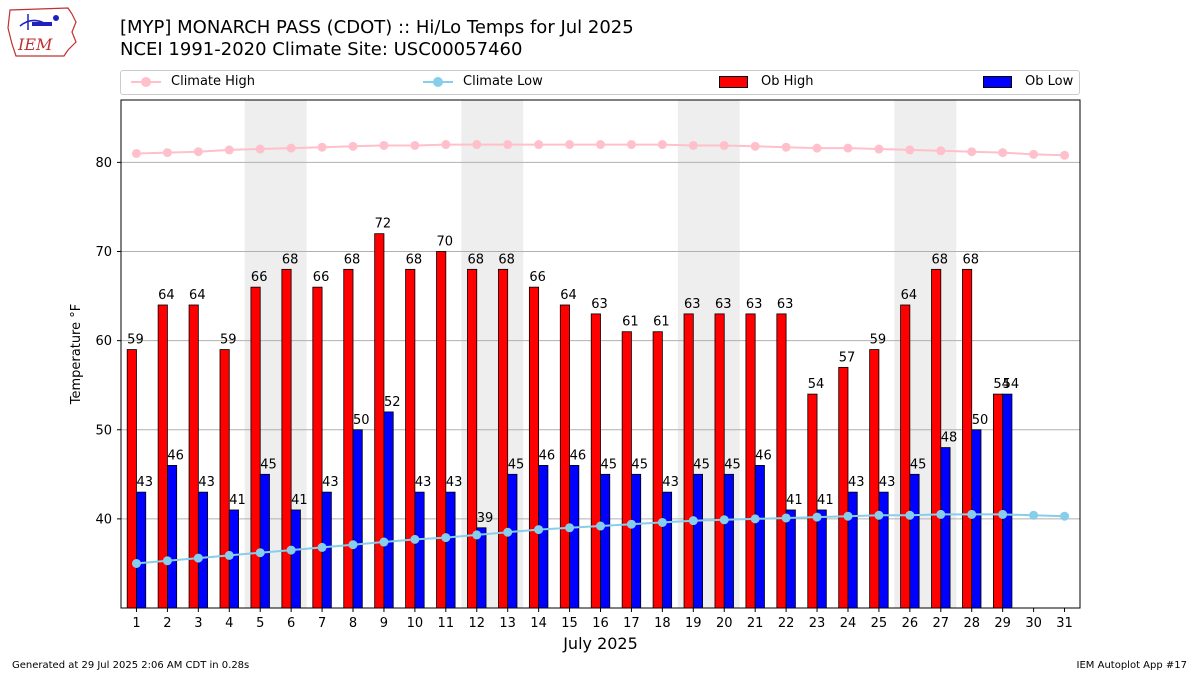  I want to click on ob-high-label: 61, so click(661, 322).